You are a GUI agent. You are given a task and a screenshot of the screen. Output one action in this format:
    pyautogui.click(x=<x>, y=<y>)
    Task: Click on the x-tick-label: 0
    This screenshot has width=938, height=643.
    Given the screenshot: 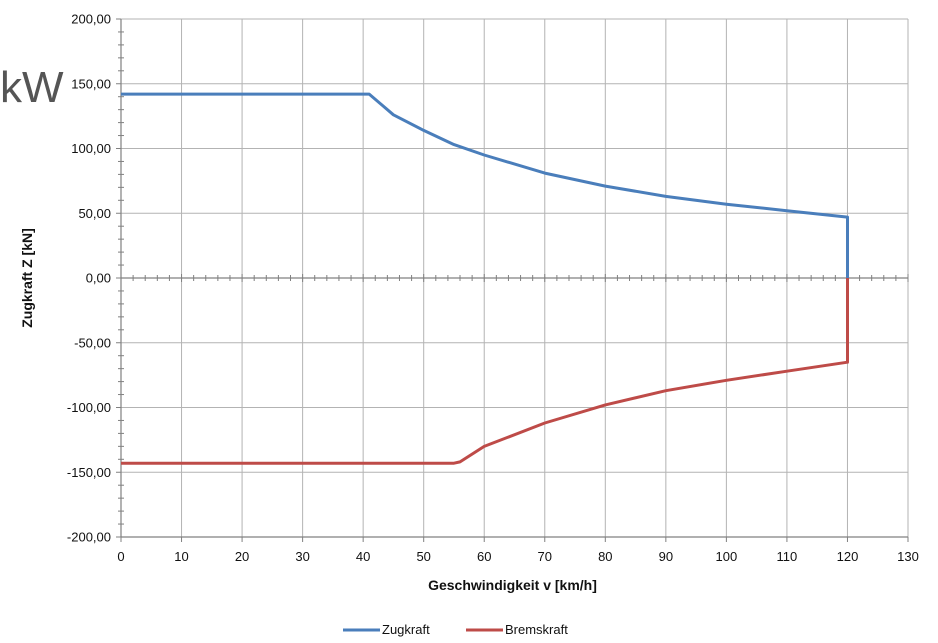 What is the action you would take?
    pyautogui.click(x=120, y=556)
    